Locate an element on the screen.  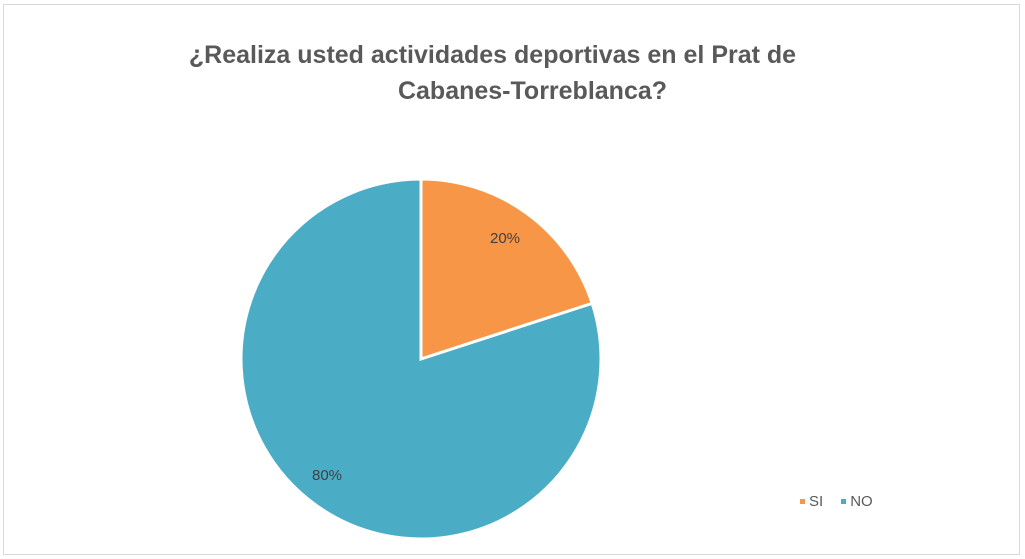
legend-item-no: NO is located at coordinates (857, 501).